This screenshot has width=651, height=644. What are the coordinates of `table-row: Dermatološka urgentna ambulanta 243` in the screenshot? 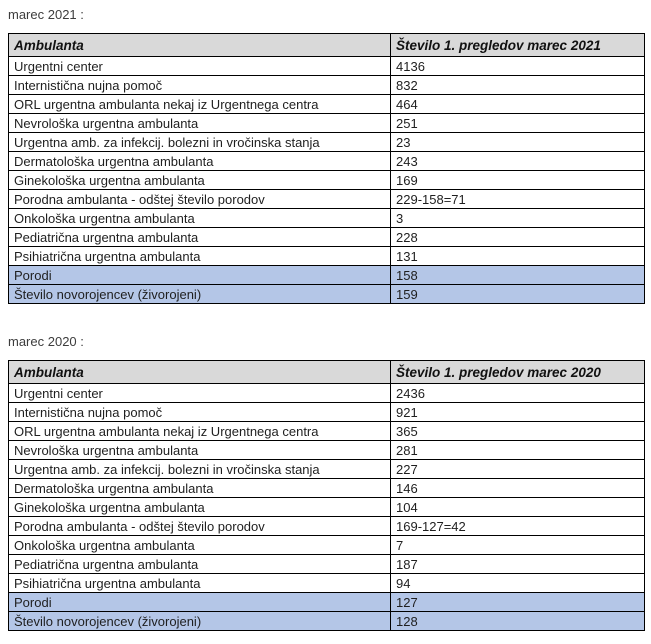 It's located at (326, 161).